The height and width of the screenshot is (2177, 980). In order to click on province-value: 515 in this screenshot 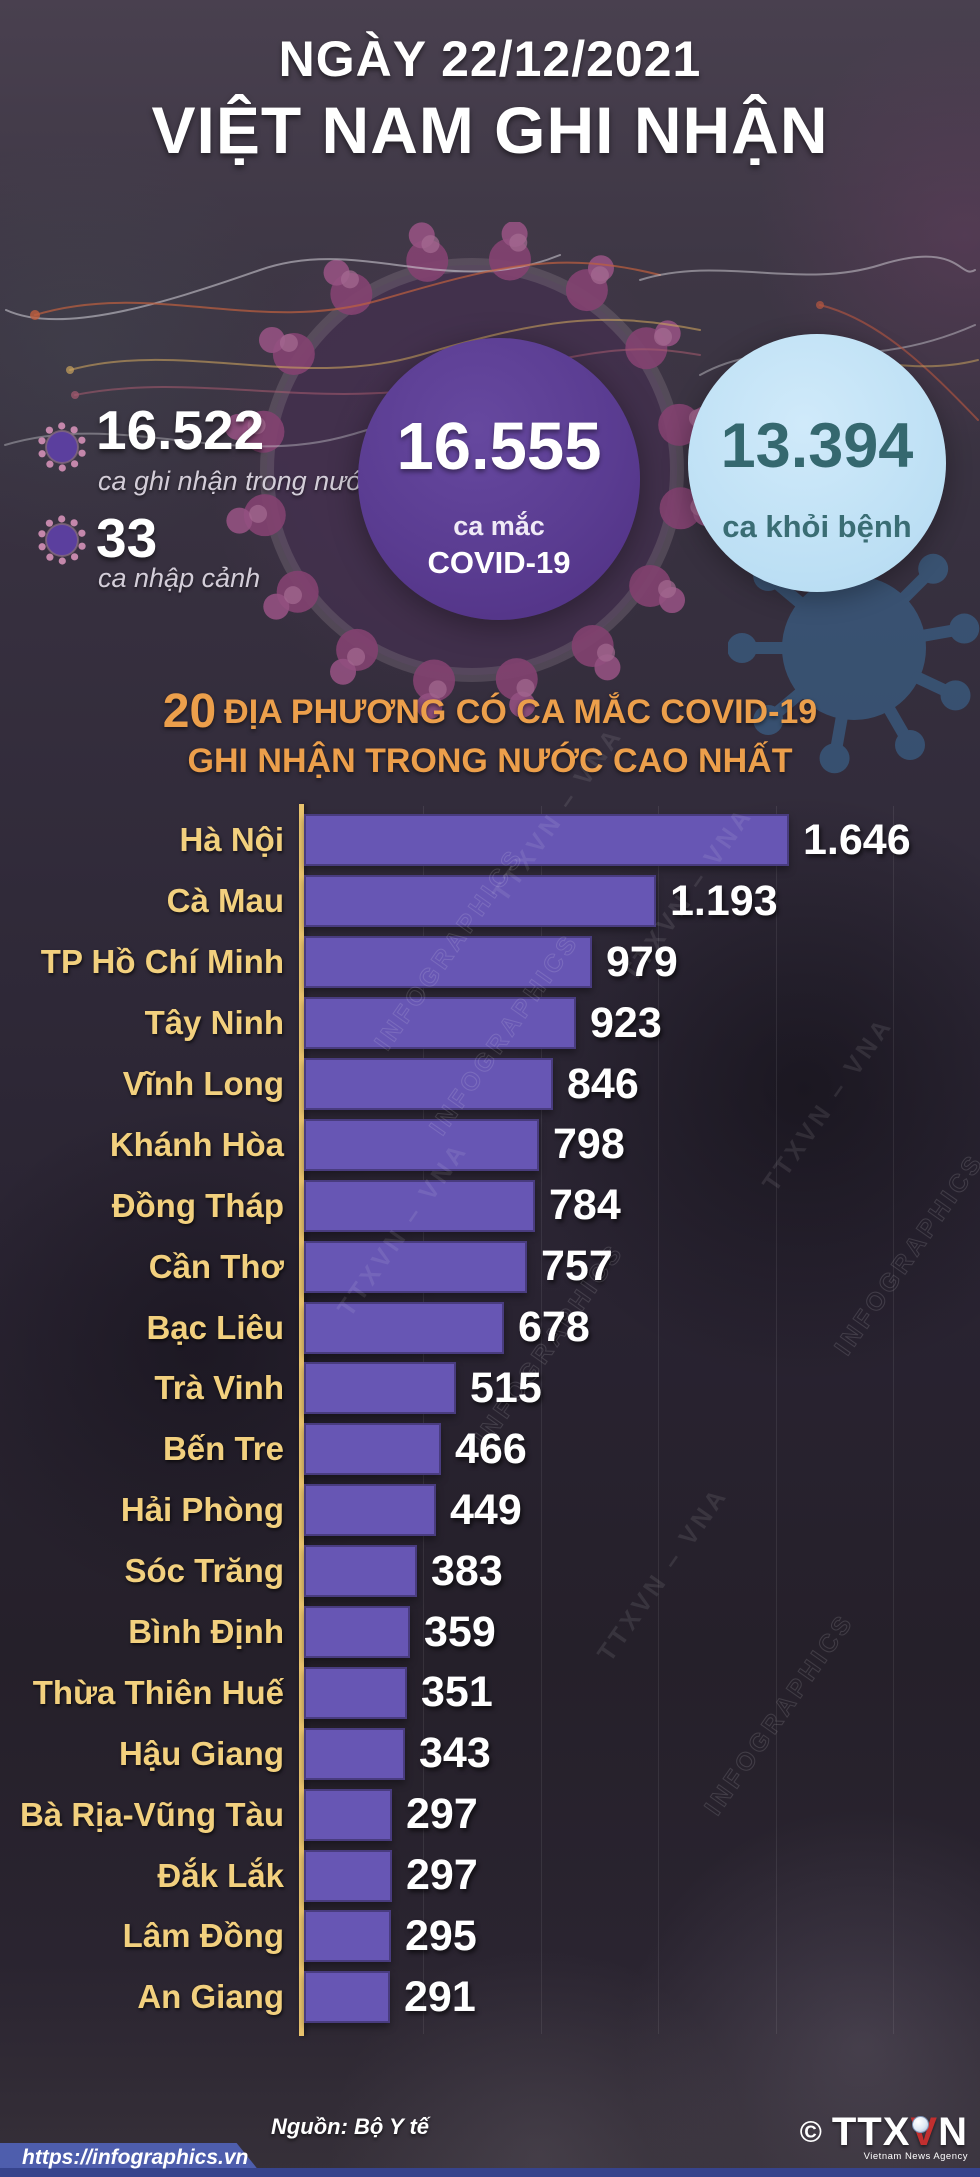, I will do `click(506, 1387)`.